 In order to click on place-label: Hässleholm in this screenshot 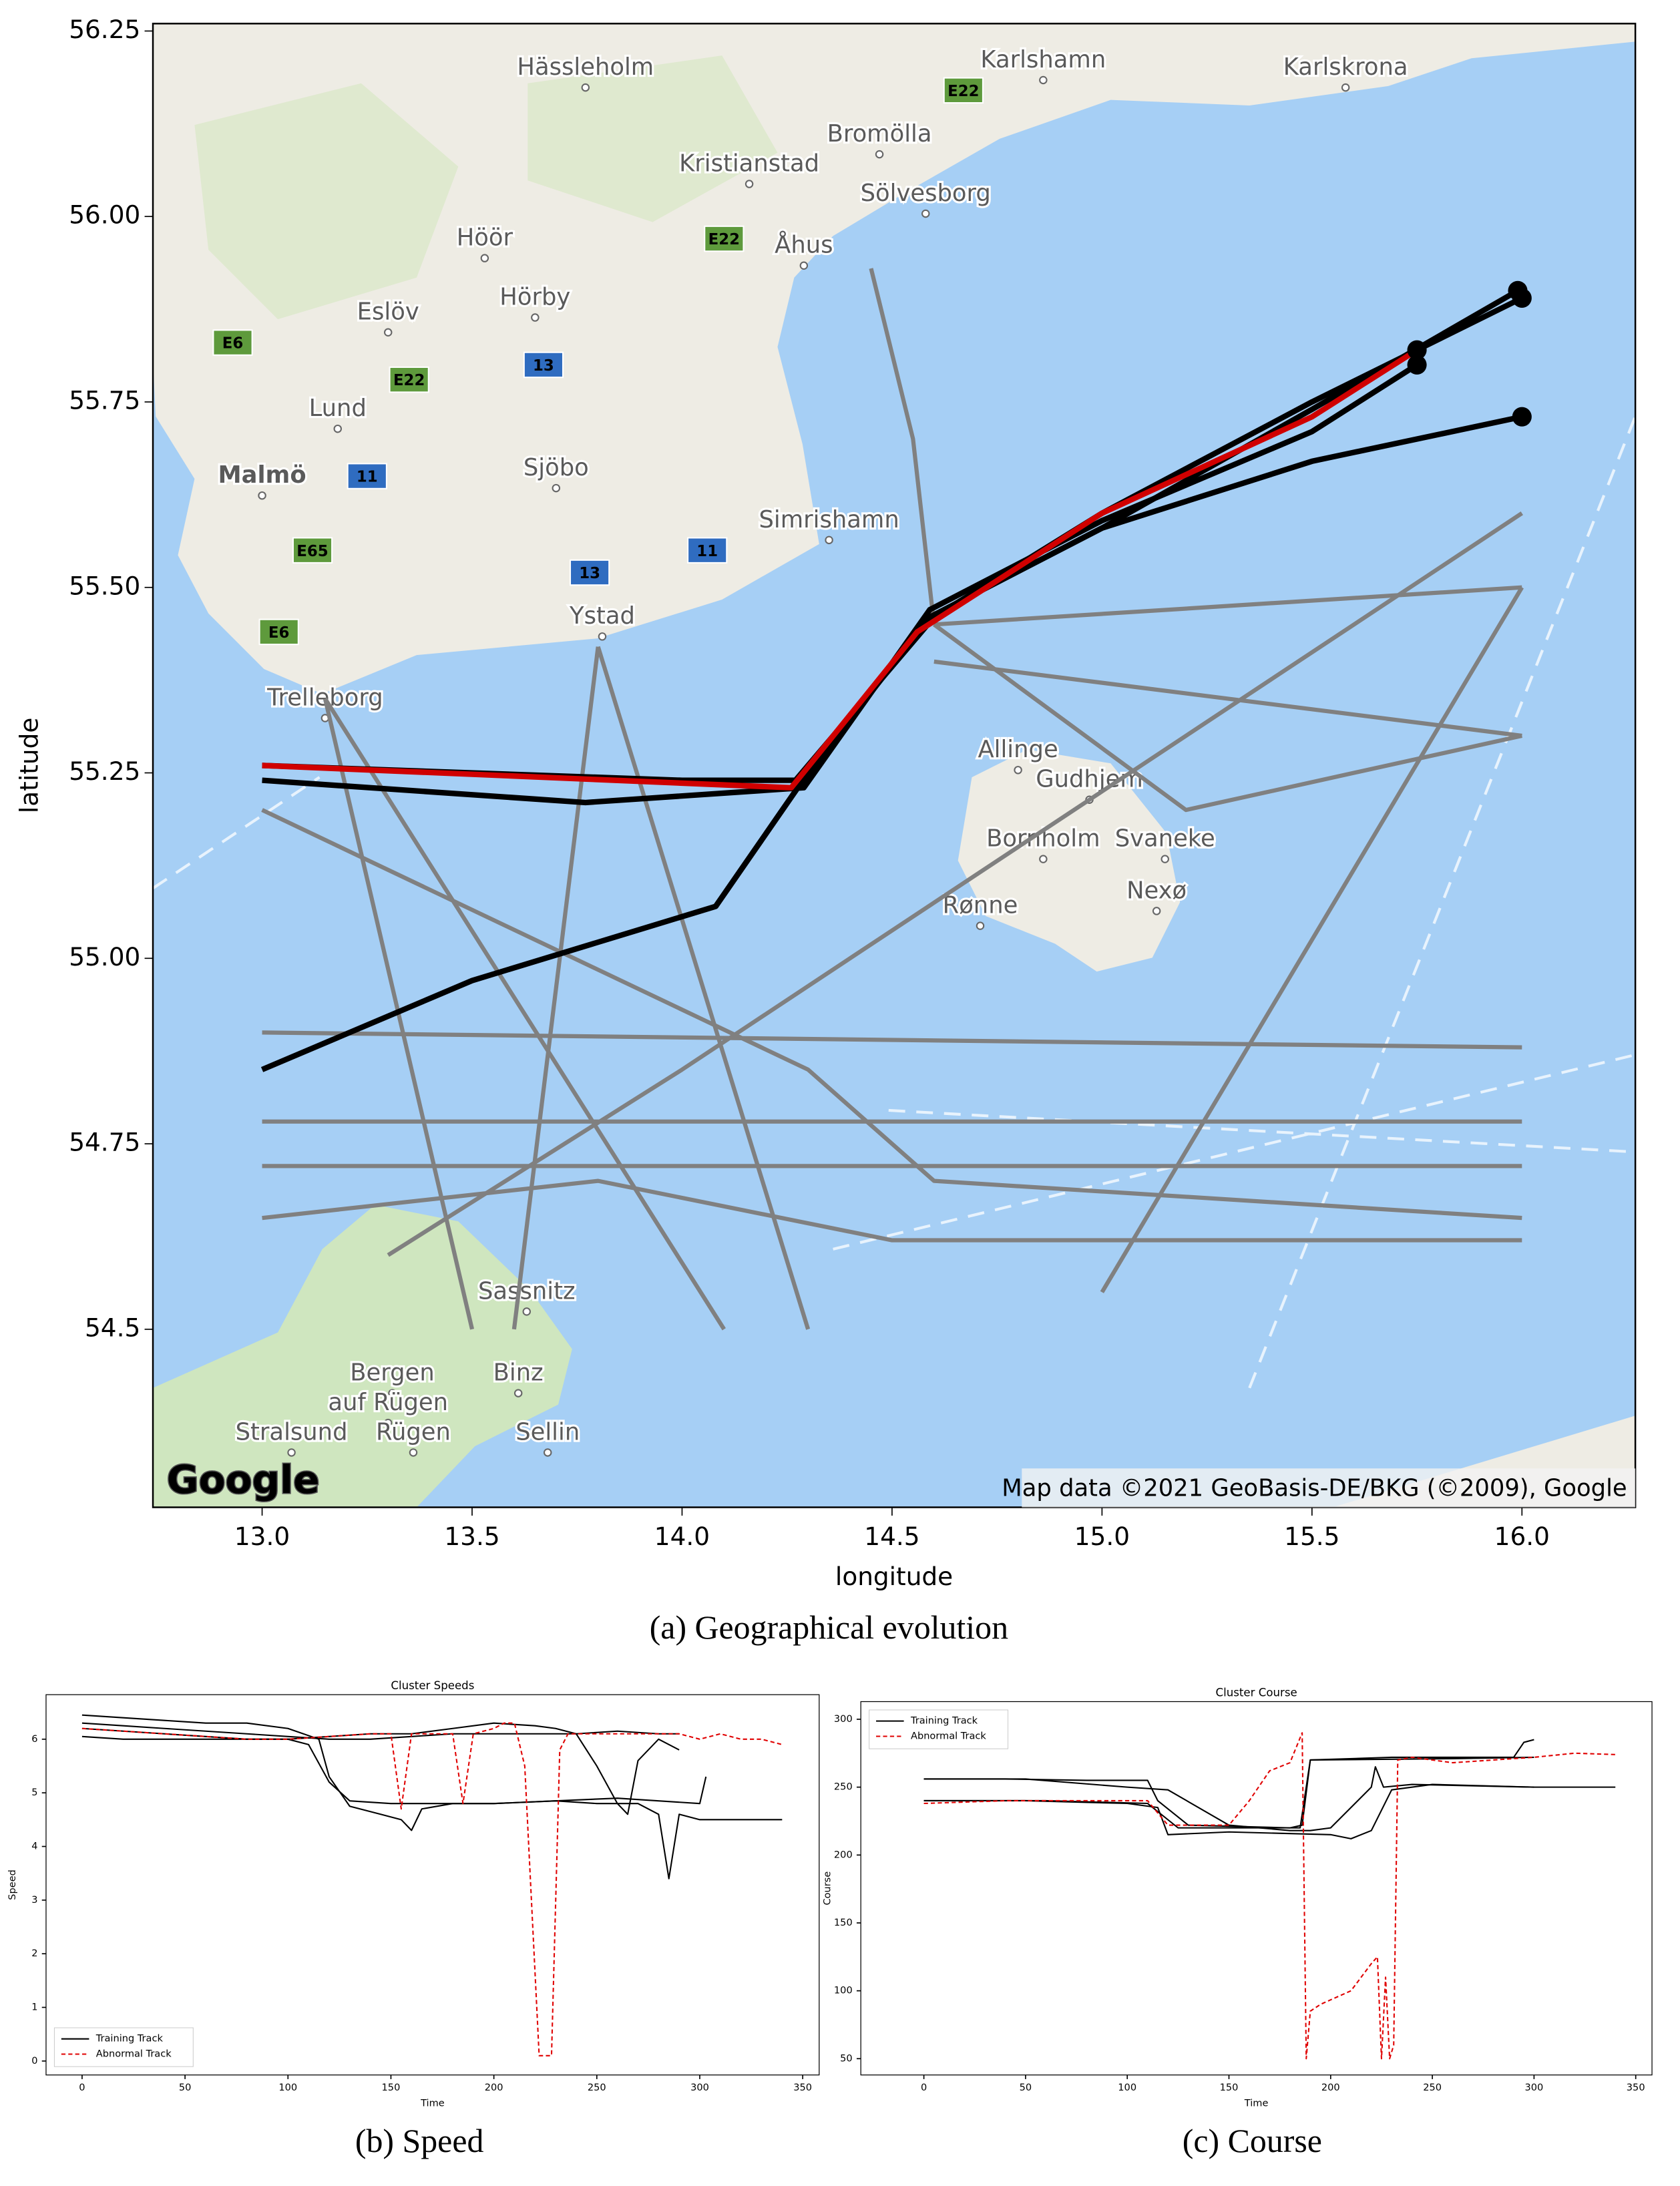, I will do `click(585, 67)`.